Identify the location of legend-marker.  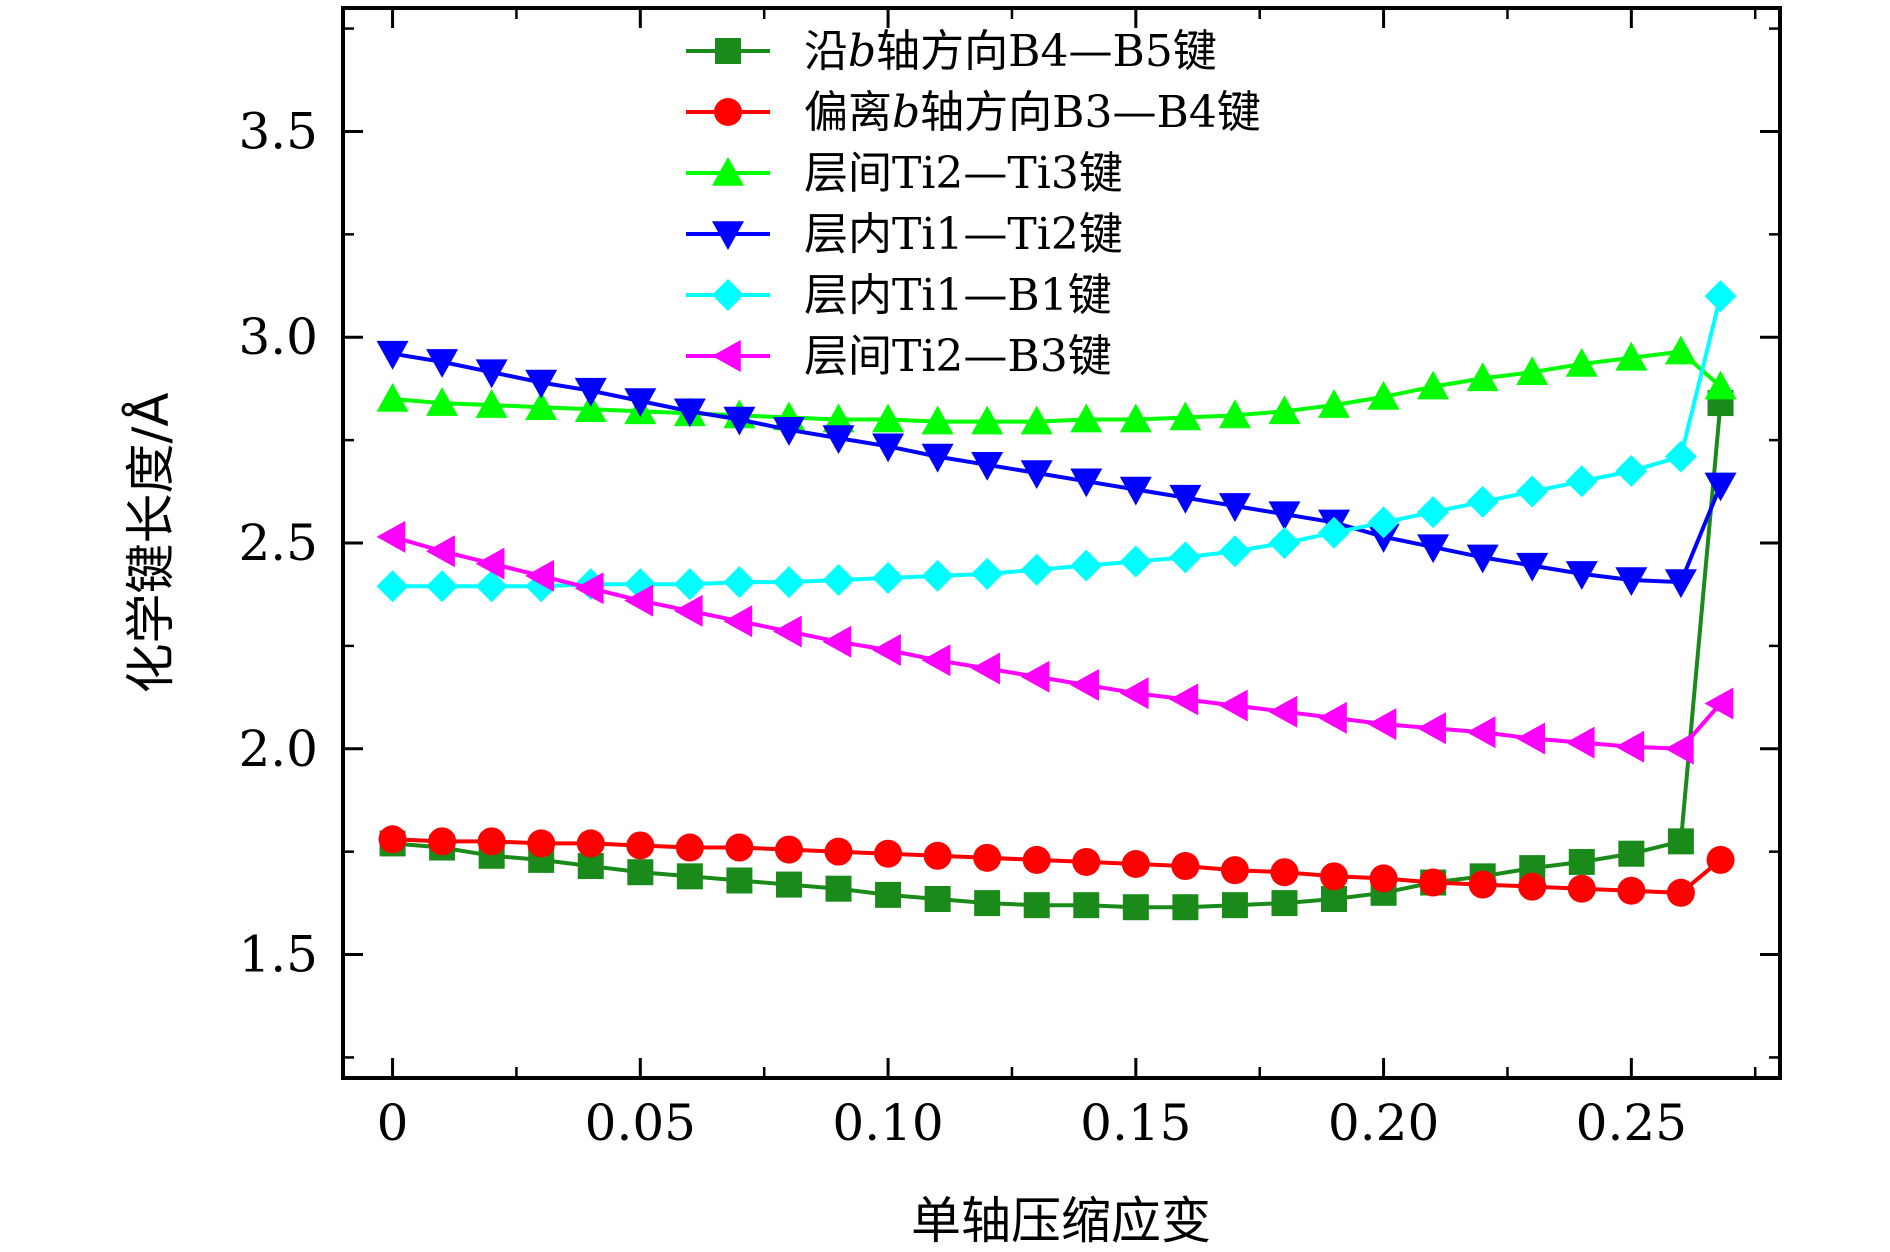
(728, 51).